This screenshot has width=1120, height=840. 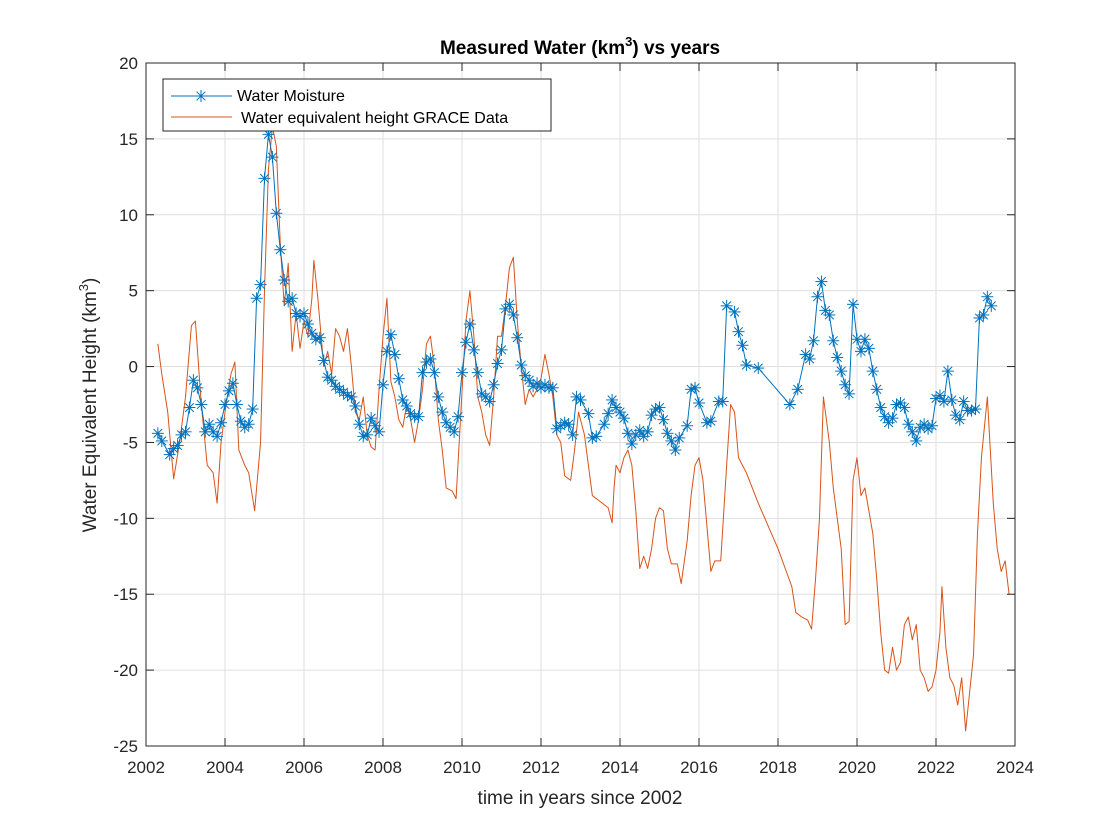 What do you see at coordinates (125, 670) in the screenshot?
I see `y-tick-label: -20` at bounding box center [125, 670].